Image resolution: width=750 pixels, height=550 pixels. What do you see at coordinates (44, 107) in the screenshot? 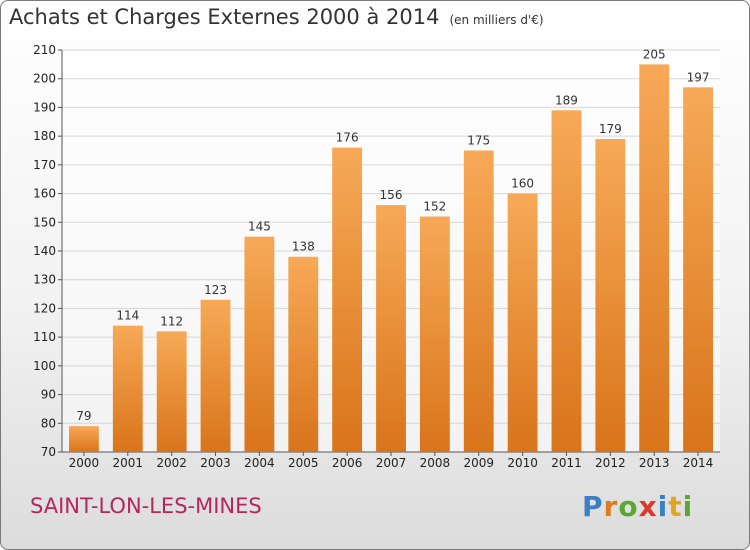
I see `y-tick-label: 190` at bounding box center [44, 107].